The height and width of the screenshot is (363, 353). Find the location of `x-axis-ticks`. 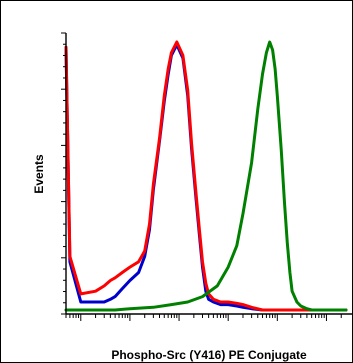

x-axis-ticks is located at coordinates (203, 317).